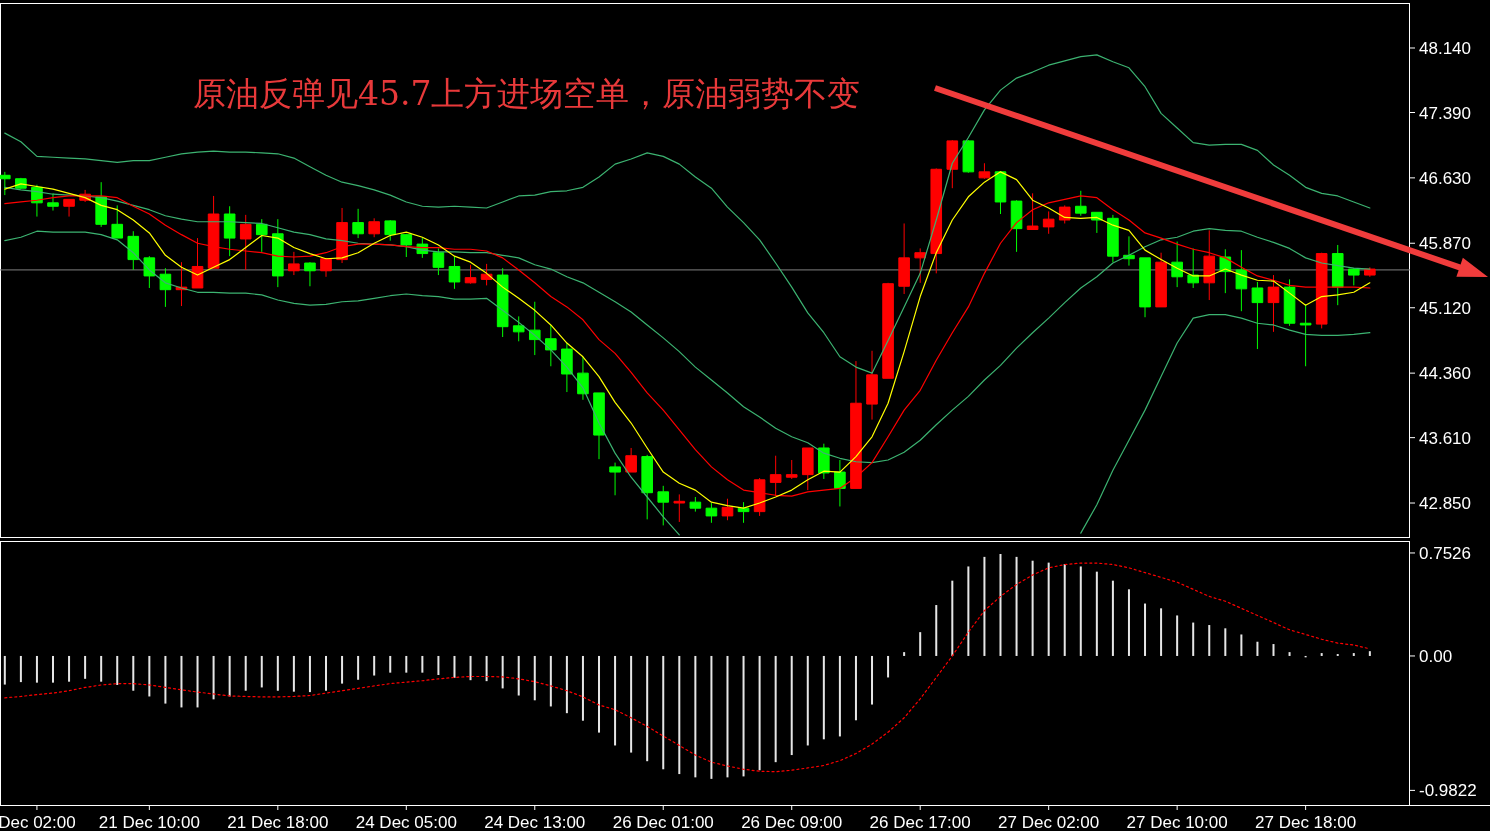  Describe the element at coordinates (1445, 504) in the screenshot. I see `y-tick-label: 42.850` at that location.